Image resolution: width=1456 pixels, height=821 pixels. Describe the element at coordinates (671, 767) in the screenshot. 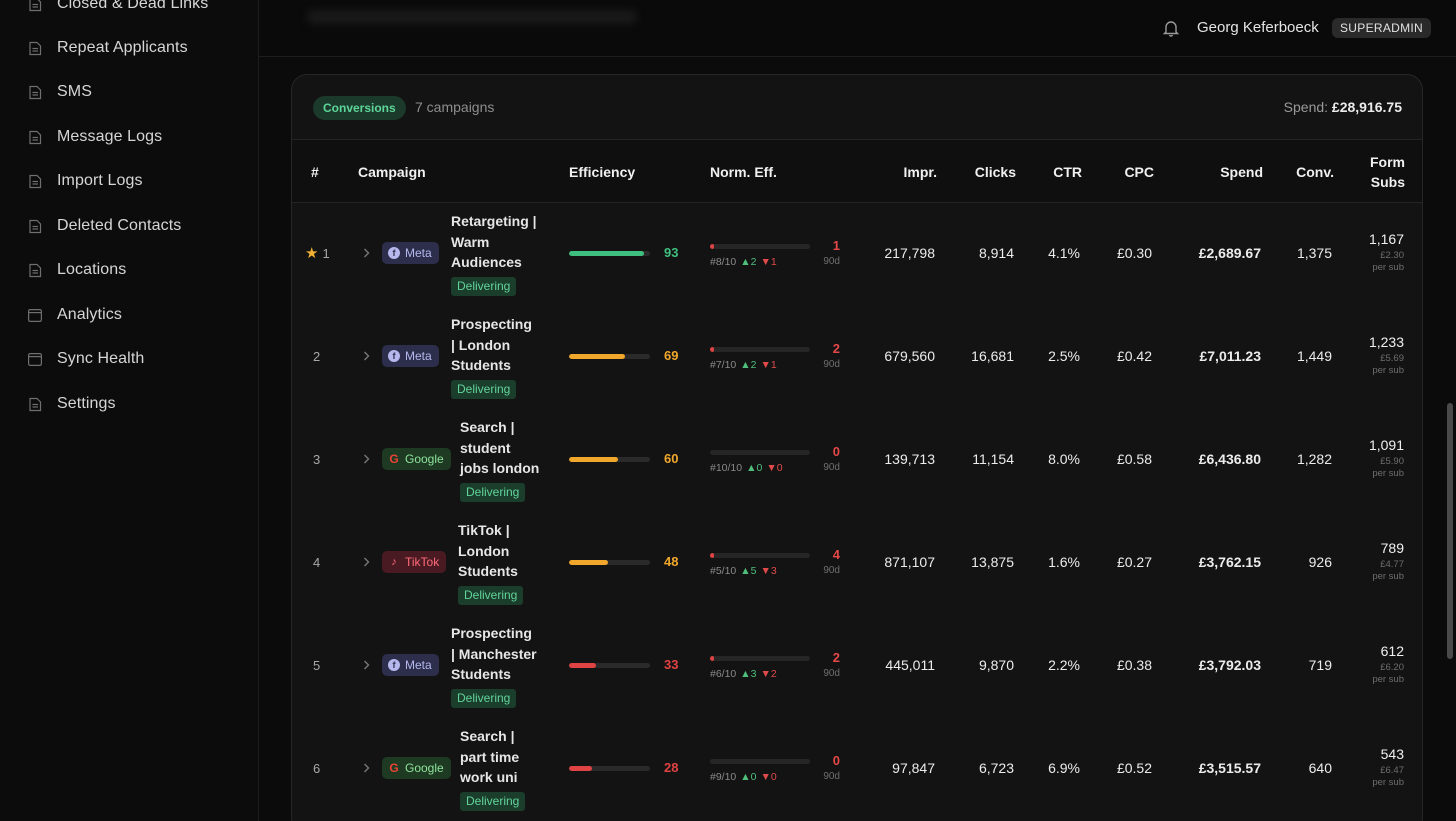

I see `efficiency-value: 28` at that location.